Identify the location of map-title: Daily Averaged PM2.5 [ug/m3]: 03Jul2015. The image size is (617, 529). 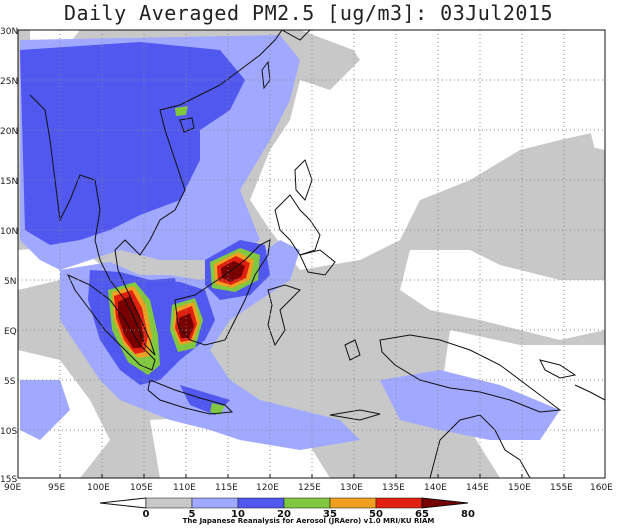
(308, 13).